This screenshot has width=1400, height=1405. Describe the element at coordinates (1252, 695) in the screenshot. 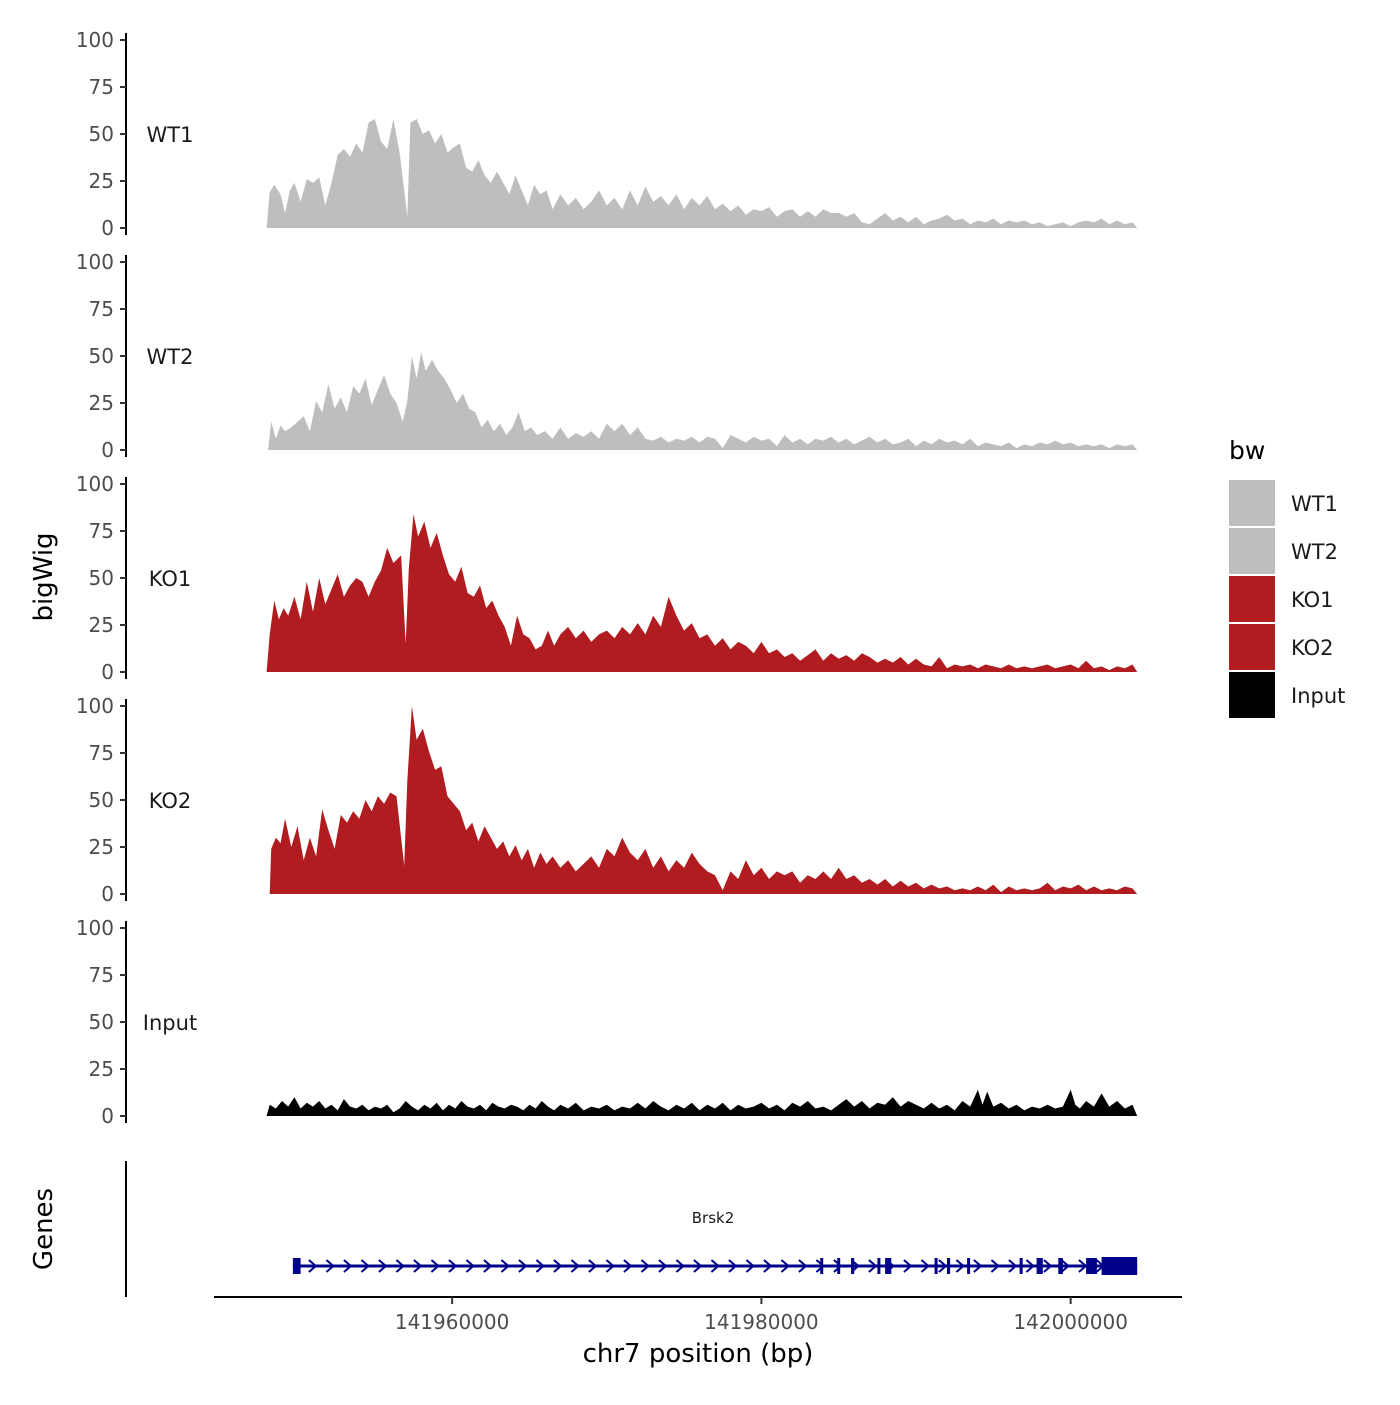

I see `legend-swatch-input` at that location.